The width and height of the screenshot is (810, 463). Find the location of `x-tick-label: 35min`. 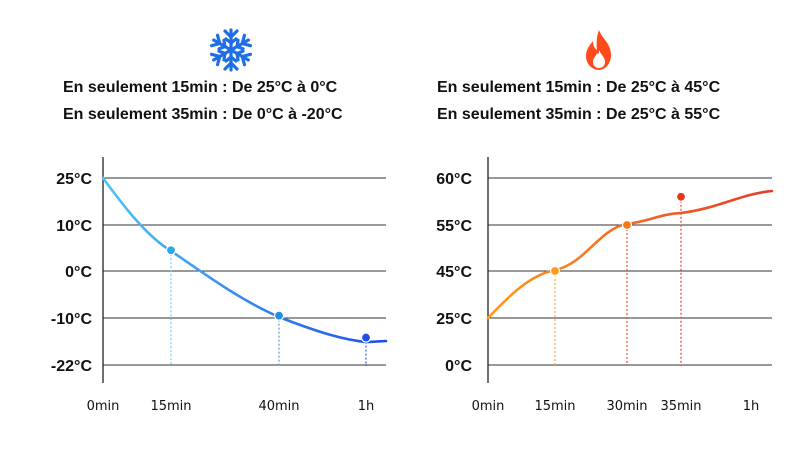

x-tick-label: 35min is located at coordinates (680, 406).